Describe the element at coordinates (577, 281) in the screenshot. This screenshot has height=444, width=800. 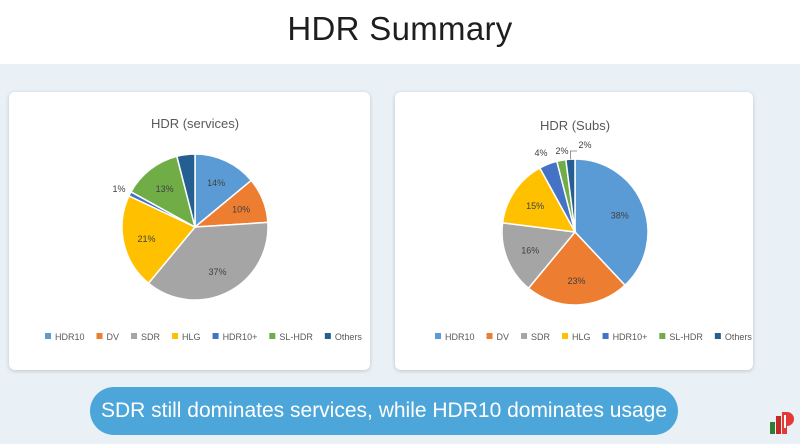
I see `data-label-dv: 23%` at that location.